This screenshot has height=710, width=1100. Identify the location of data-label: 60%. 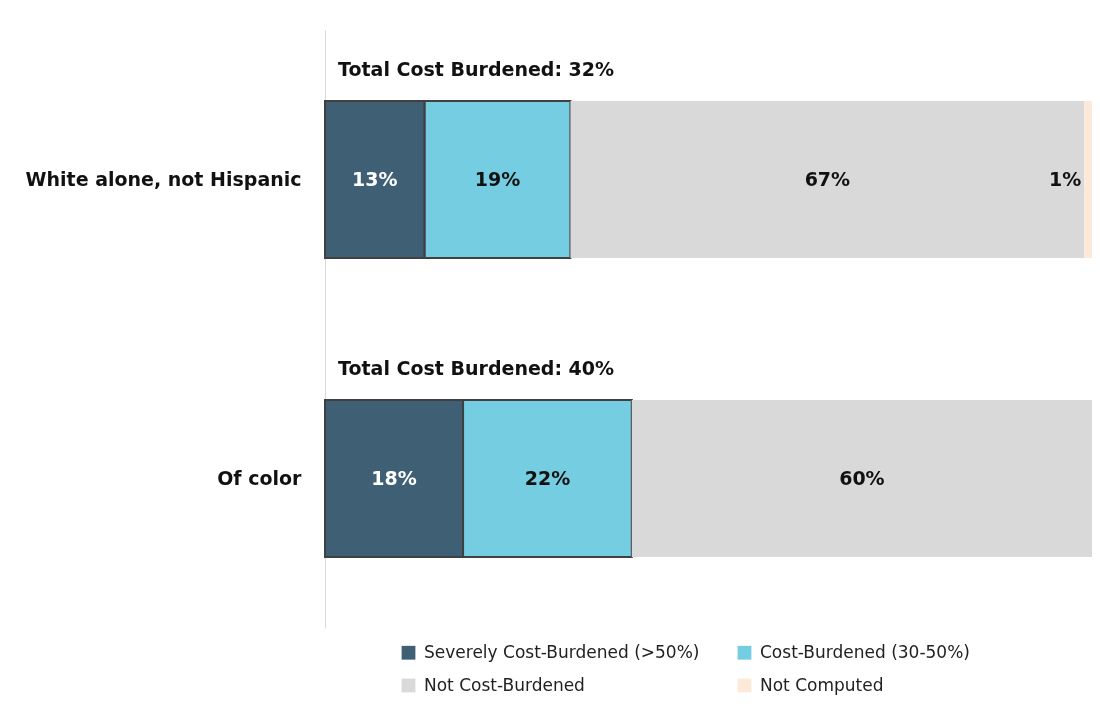
(862, 477).